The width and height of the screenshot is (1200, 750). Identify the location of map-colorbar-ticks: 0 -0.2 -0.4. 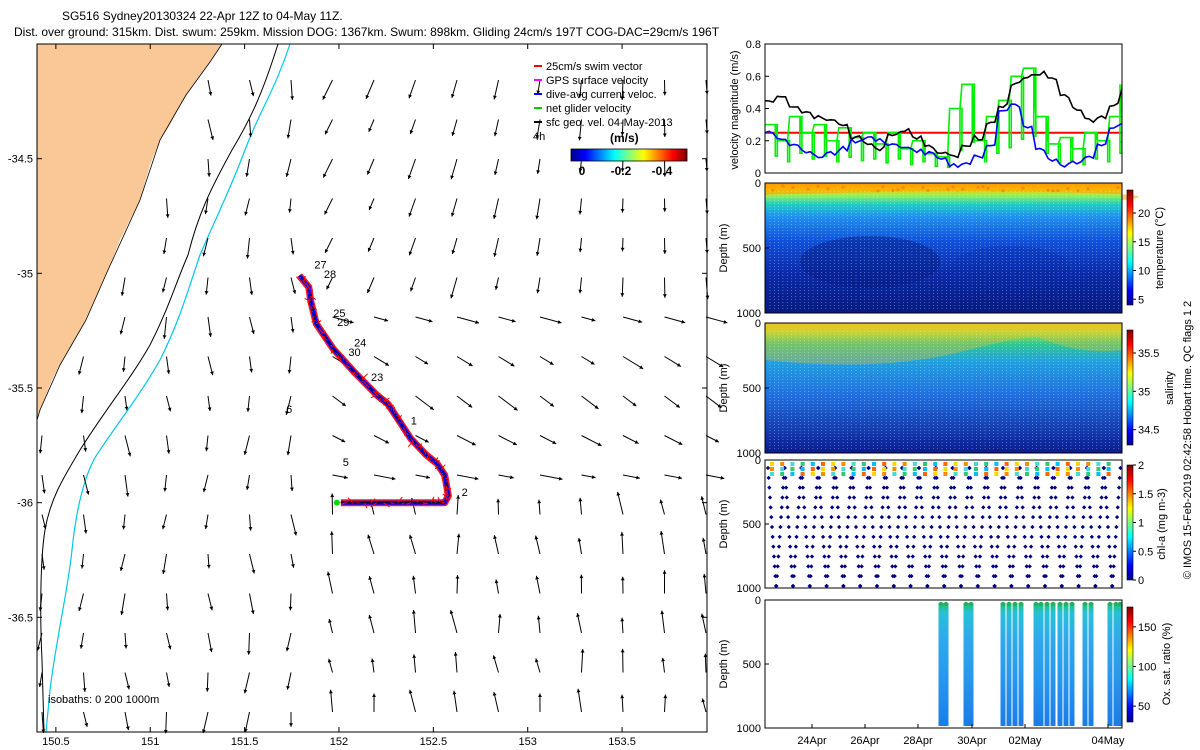
(626, 171).